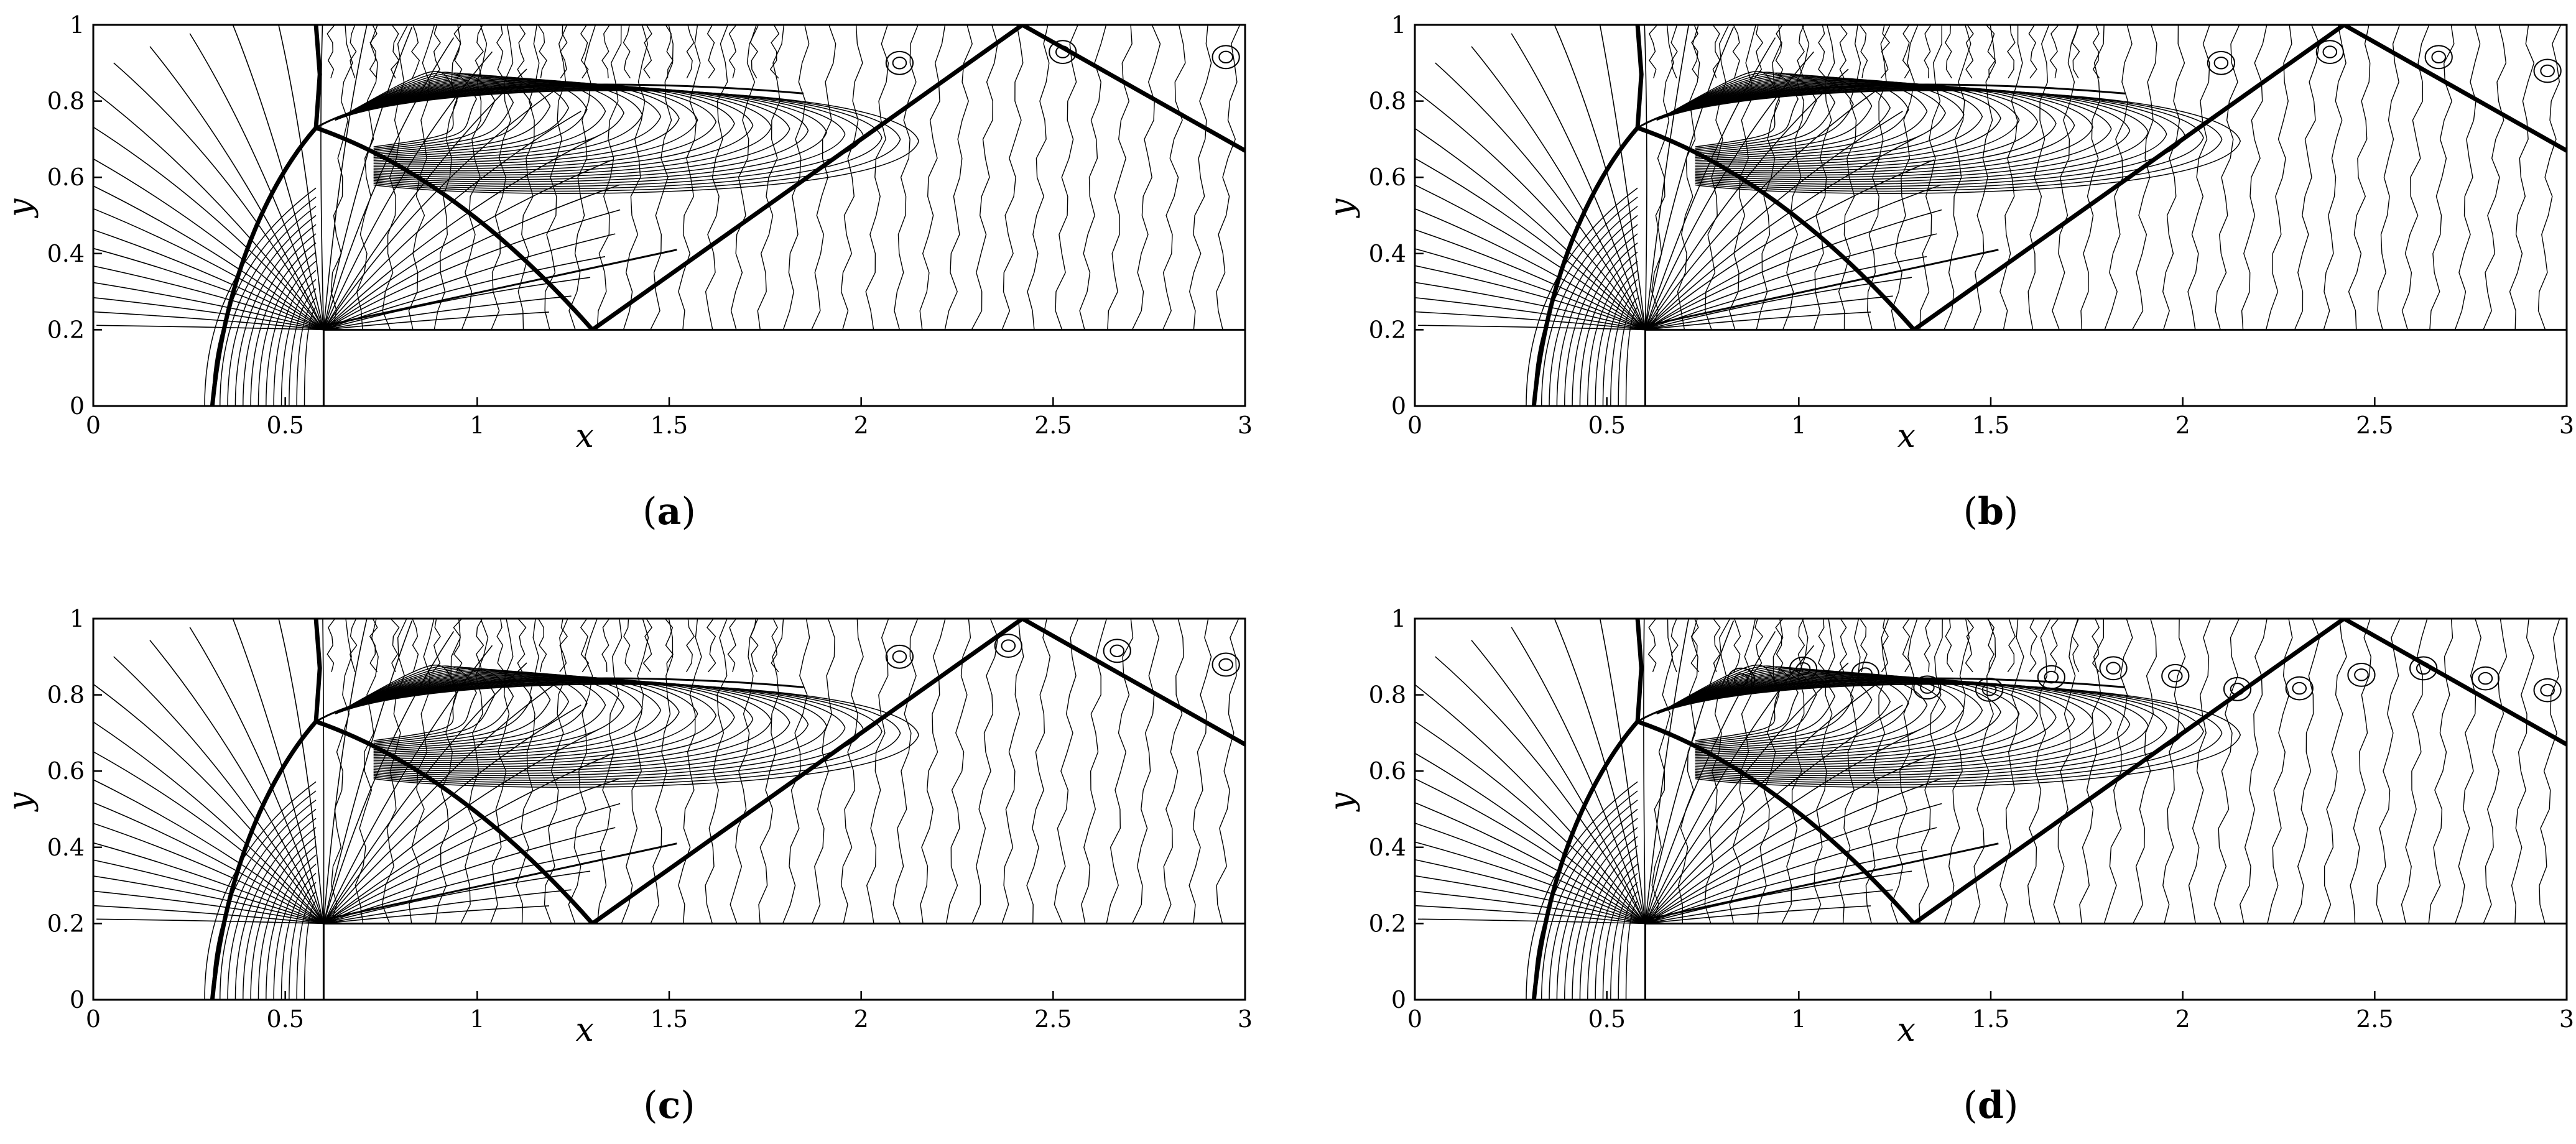 The width and height of the screenshot is (2576, 1144). Describe the element at coordinates (669, 511) in the screenshot. I see `panel-label: (a)` at that location.